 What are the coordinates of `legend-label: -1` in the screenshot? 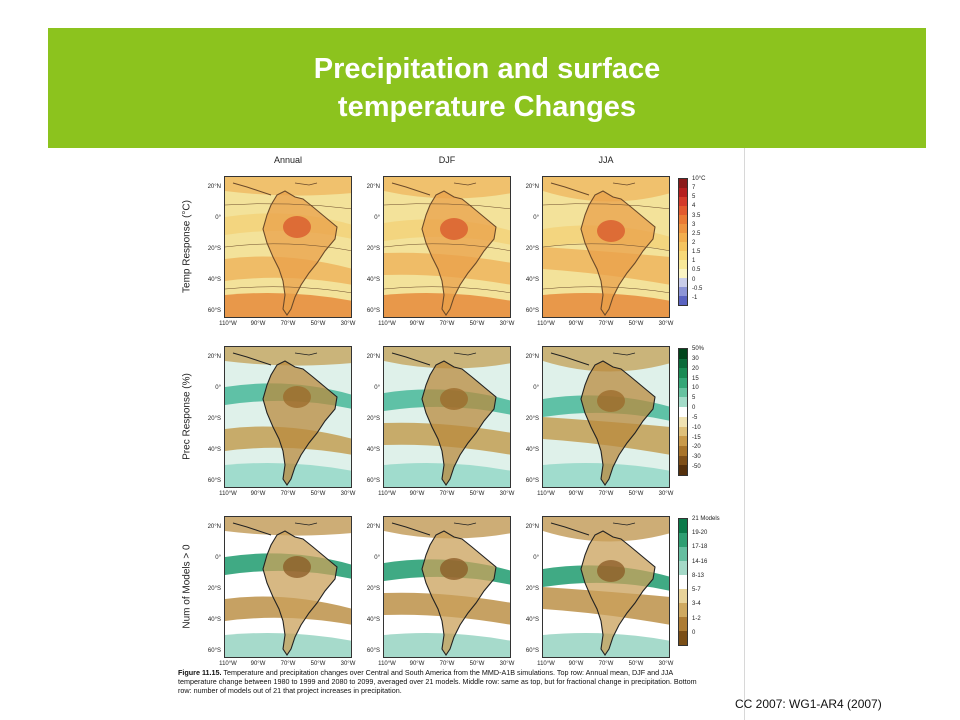 It's located at (695, 297).